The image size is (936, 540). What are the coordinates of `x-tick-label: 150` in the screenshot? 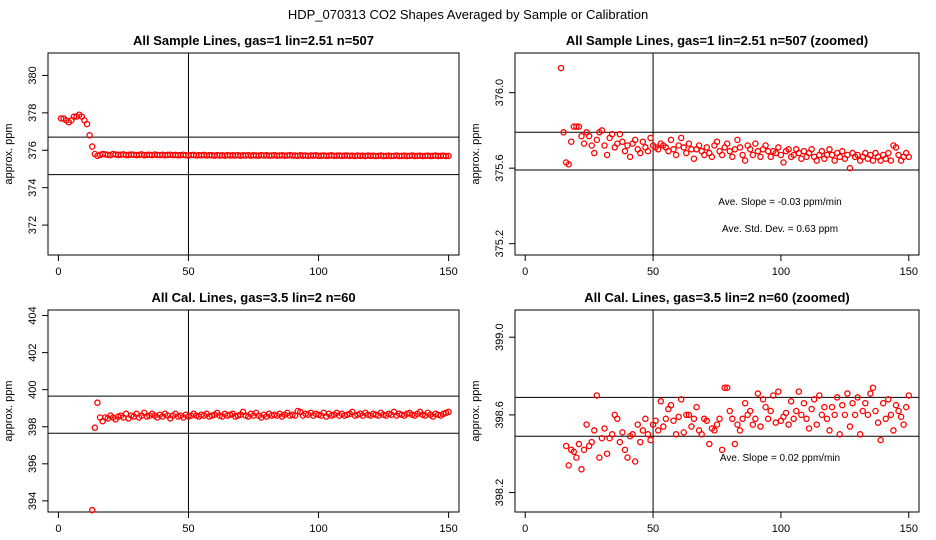 It's located at (909, 272).